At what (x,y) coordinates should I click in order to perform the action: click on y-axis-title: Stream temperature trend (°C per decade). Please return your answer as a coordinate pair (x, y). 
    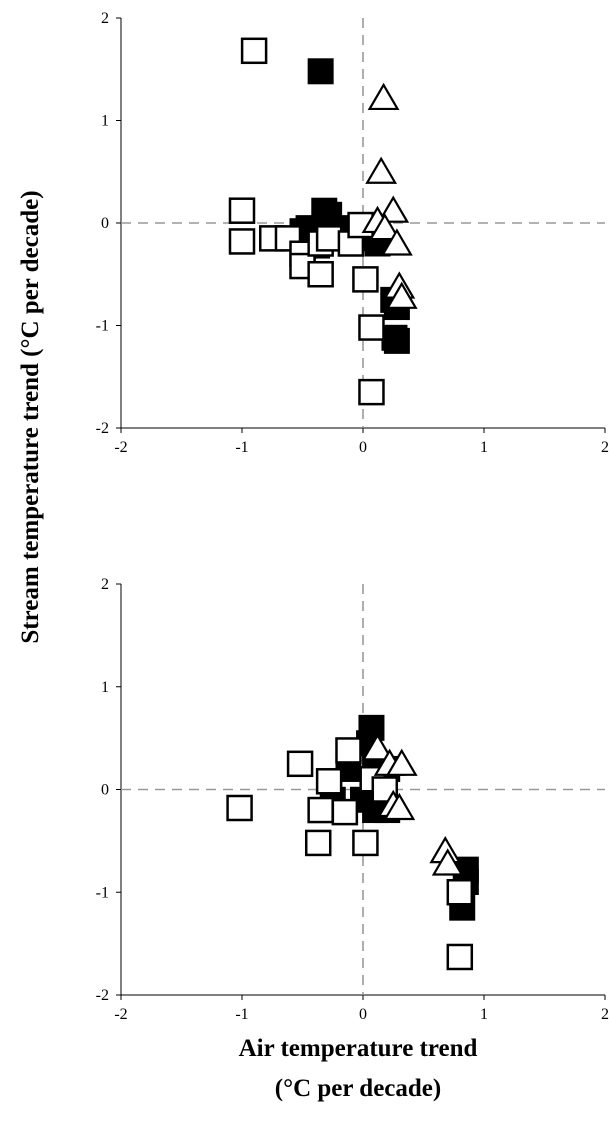
    Looking at the image, I should click on (30, 416).